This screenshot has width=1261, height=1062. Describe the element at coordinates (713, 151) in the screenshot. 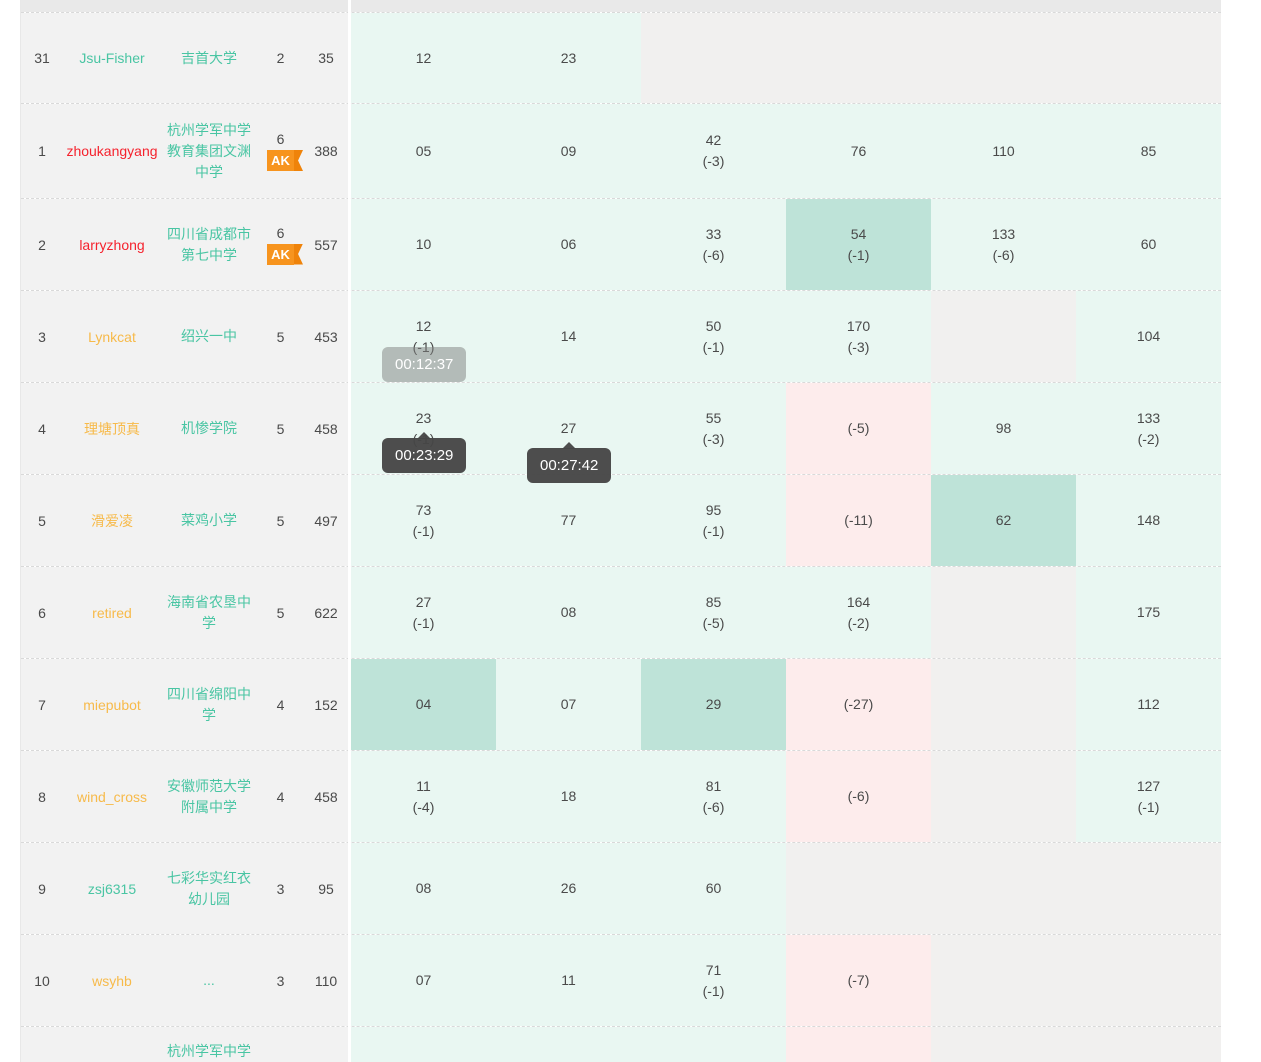

I see `problem-cell: 42 (-3)` at that location.